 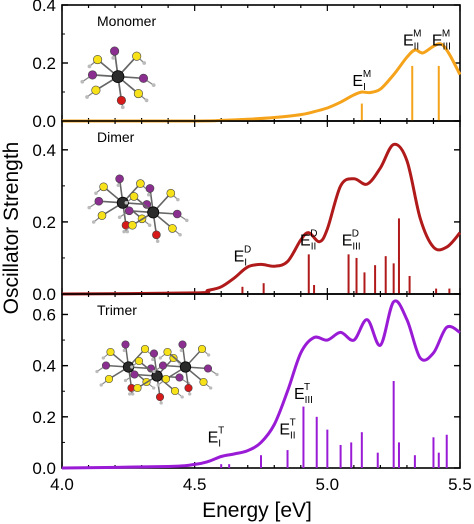 What do you see at coordinates (116, 137) in the screenshot?
I see `panel-name-dimer: Dimer` at bounding box center [116, 137].